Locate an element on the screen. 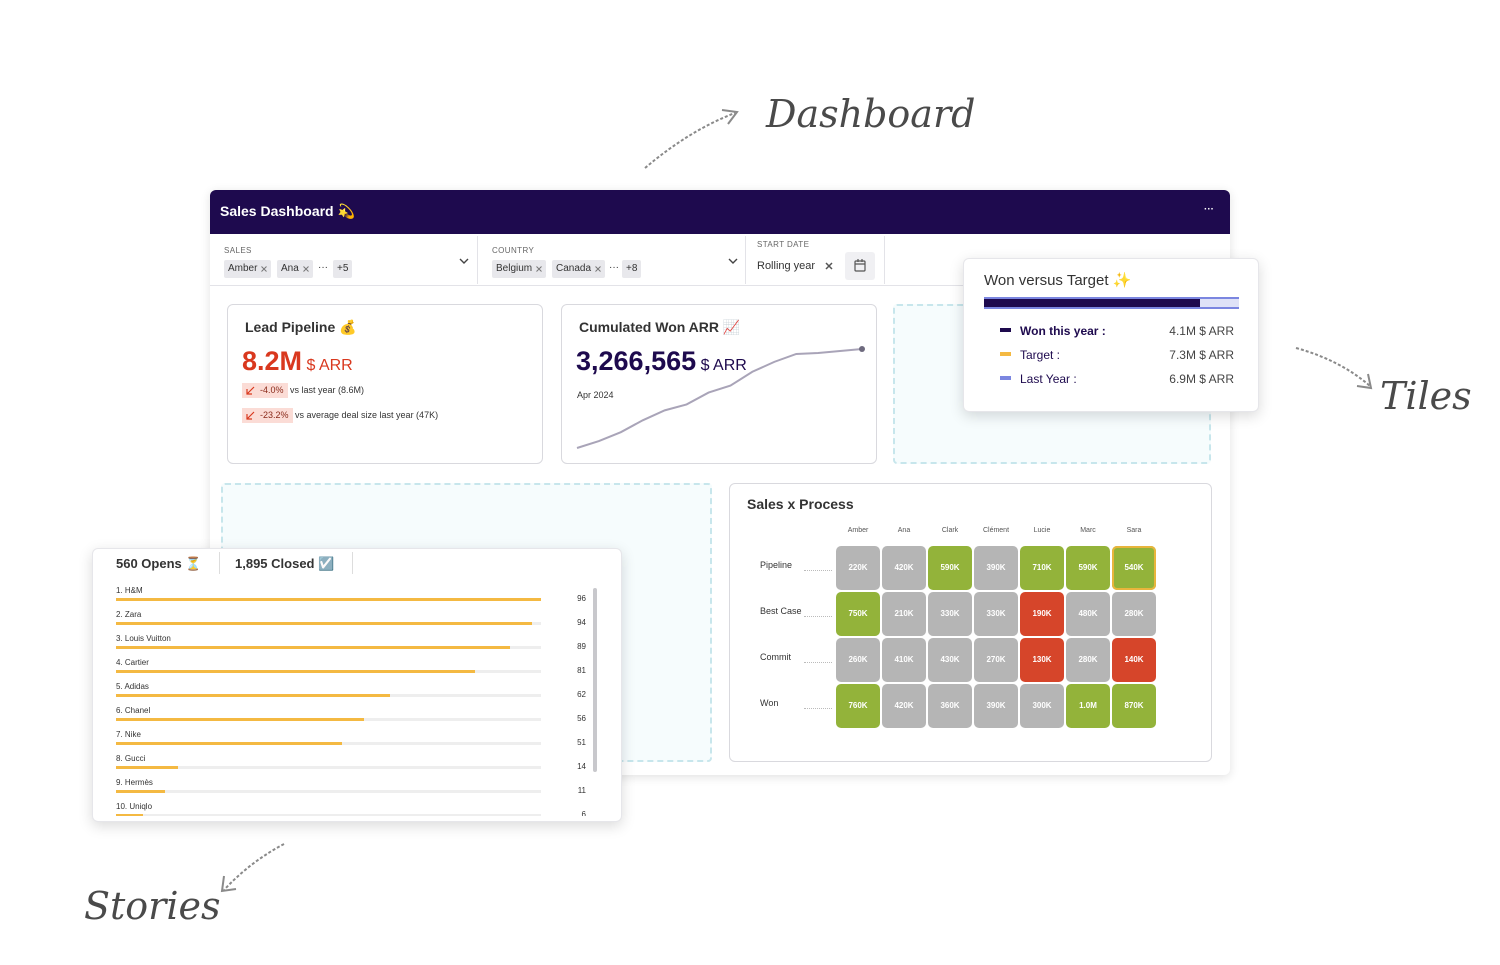 This screenshot has height=965, width=1500. rank-label: 5. Adidas is located at coordinates (132, 686).